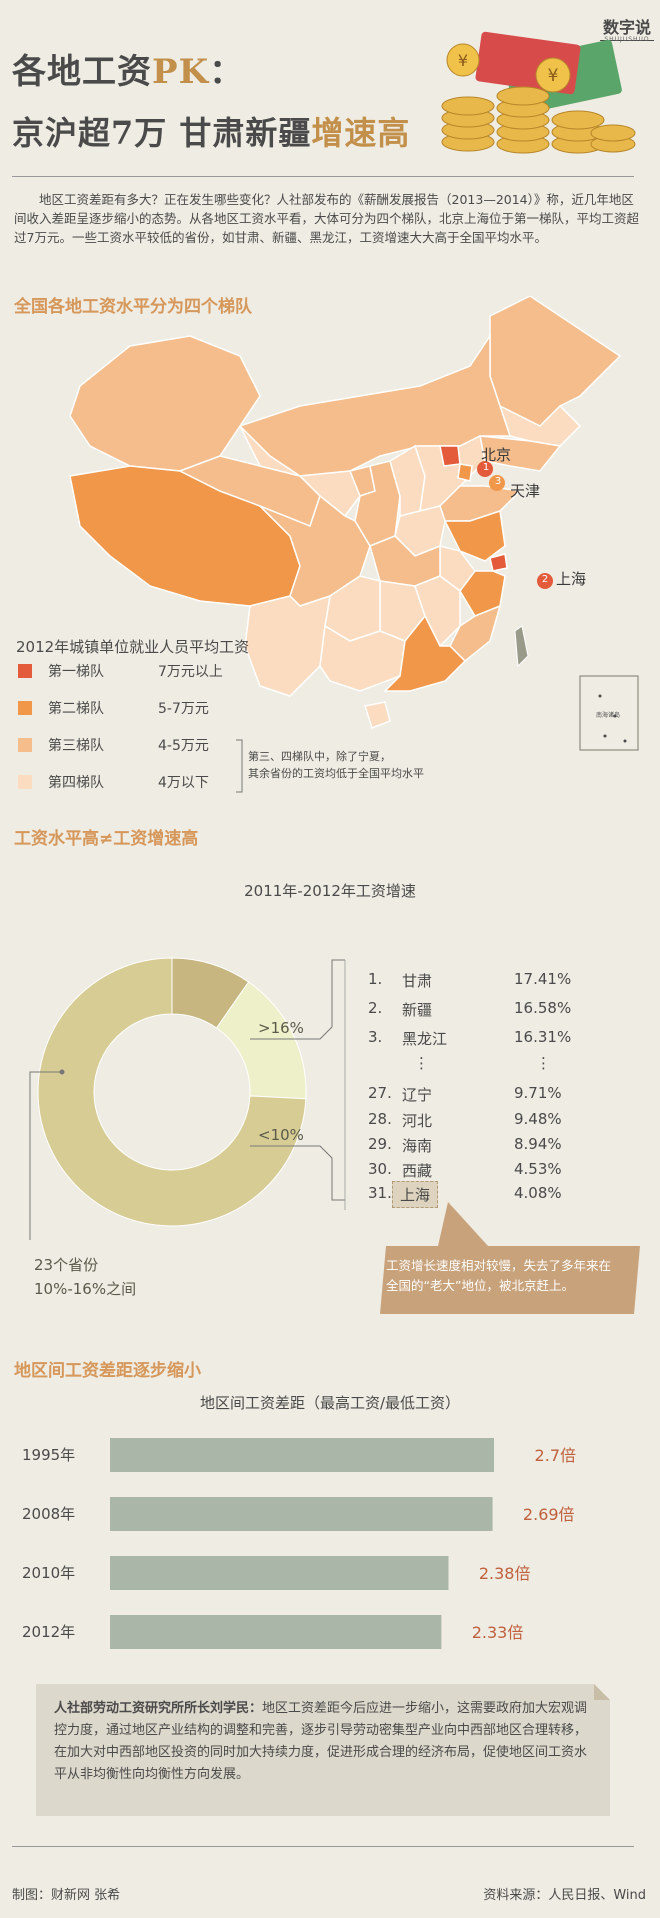 This screenshot has height=1918, width=660. Describe the element at coordinates (76, 672) in the screenshot. I see `legend-label: 第一梯队` at that location.